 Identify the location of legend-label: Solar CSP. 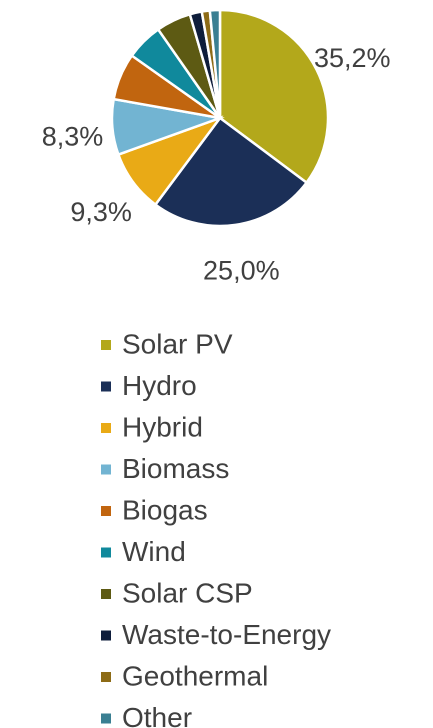
(187, 592).